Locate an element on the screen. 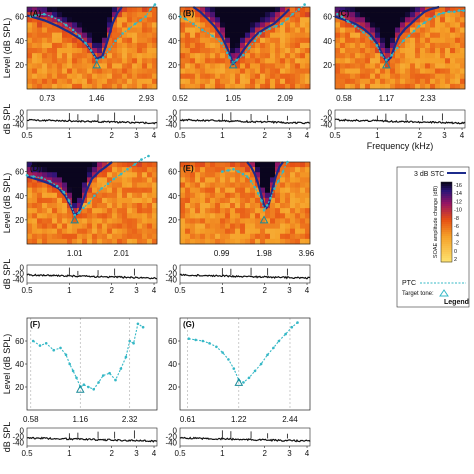 This screenshot has height=474, width=474. spectrum-x-tick-label: 1 is located at coordinates (222, 135).